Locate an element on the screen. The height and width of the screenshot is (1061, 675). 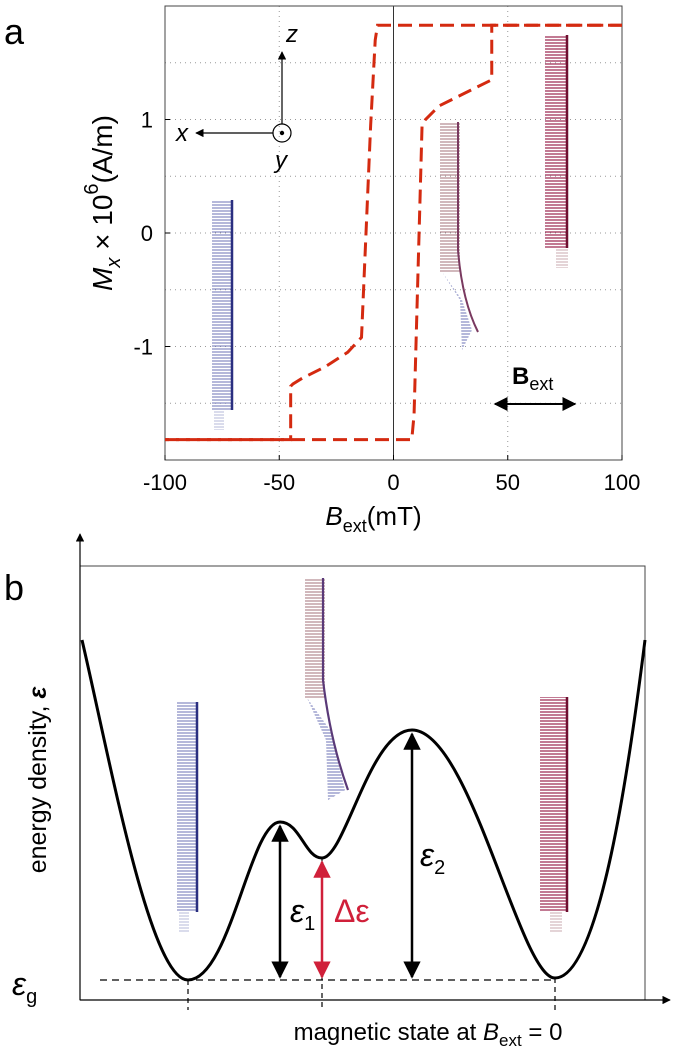
x-axis-label: Bext(mT) is located at coordinates (373, 518).